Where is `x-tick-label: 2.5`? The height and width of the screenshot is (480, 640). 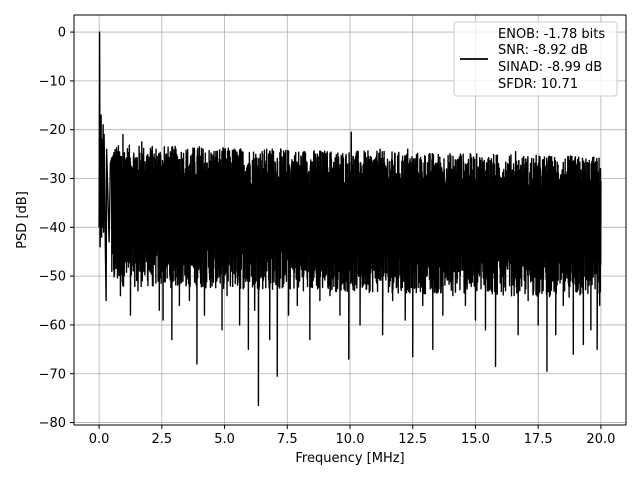 x-tick-label: 2.5 is located at coordinates (161, 439).